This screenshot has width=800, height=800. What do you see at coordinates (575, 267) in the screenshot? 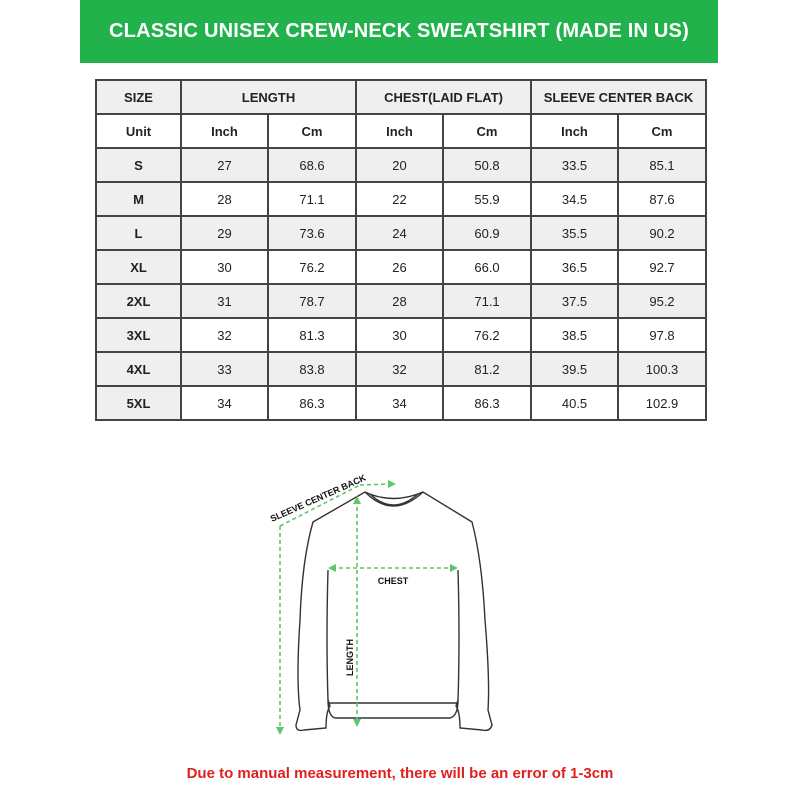
I see `value-cell: 36.5` at bounding box center [575, 267].